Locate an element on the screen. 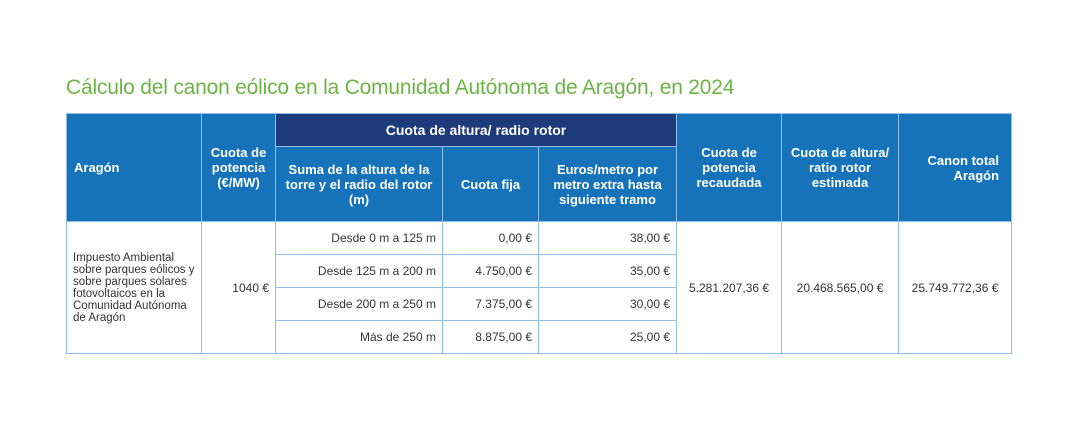 The width and height of the screenshot is (1080, 437). tramo-euros-metro: 35,00 € is located at coordinates (607, 271).